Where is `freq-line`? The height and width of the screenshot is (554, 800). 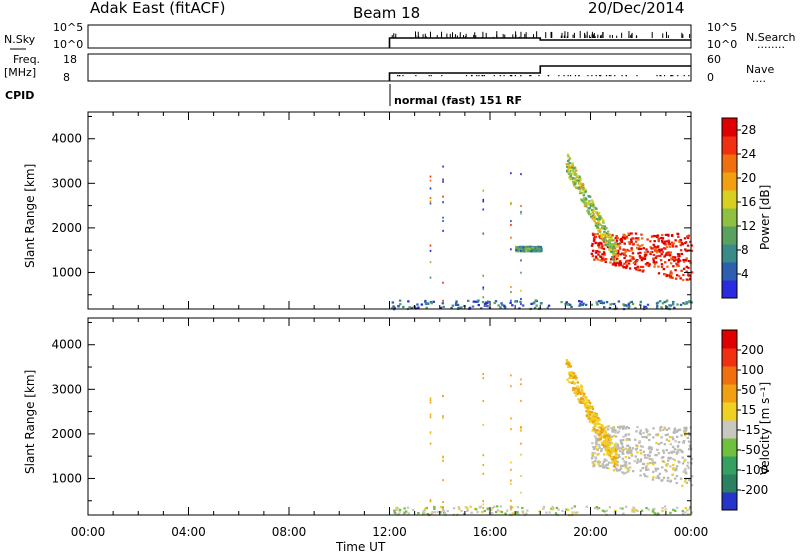
freq-line is located at coordinates (539, 73).